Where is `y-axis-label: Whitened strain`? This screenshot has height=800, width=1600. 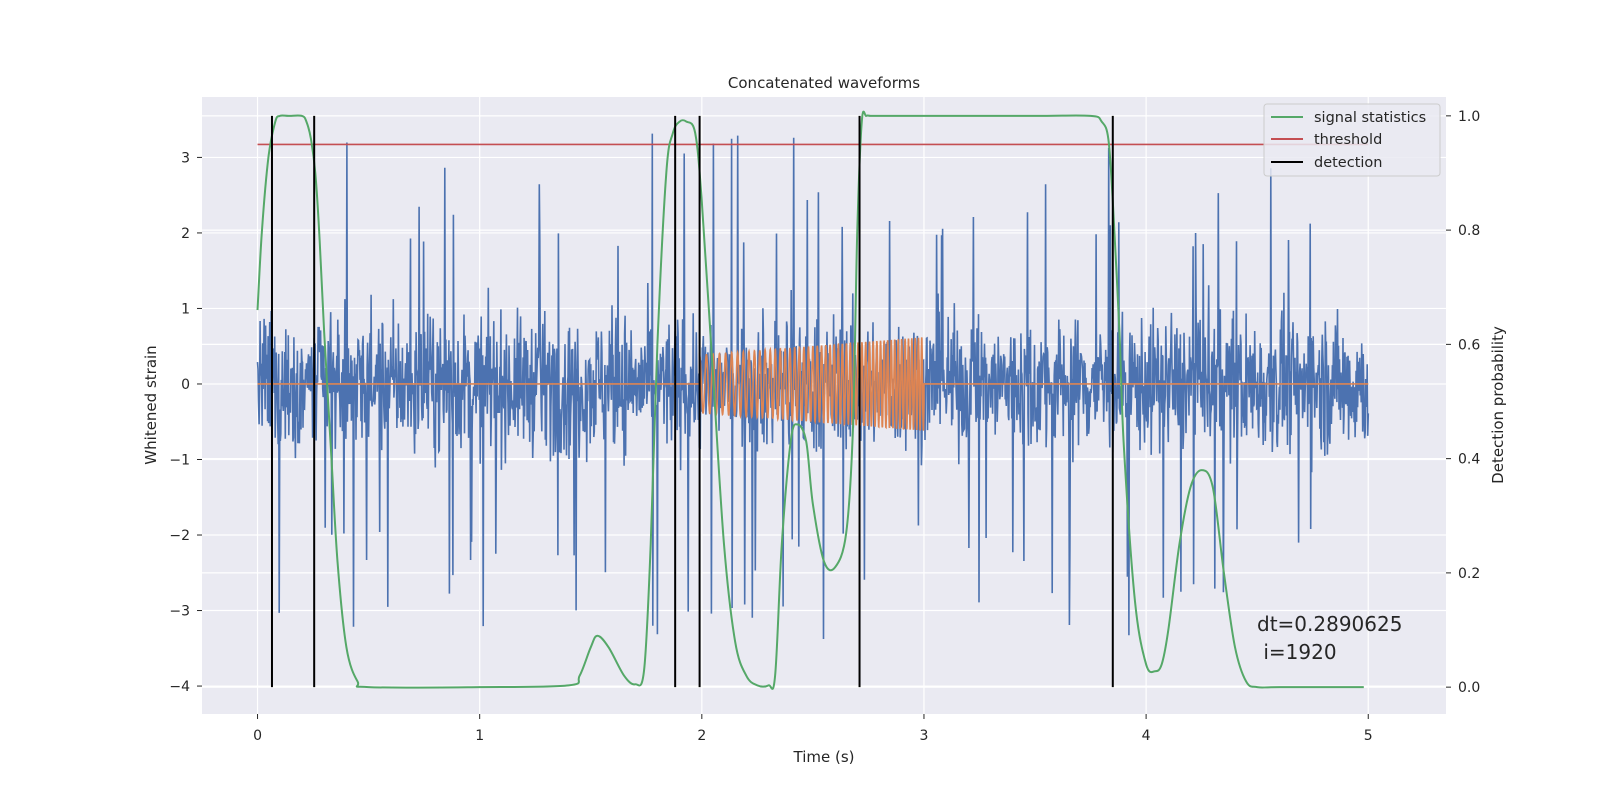
y-axis-label: Whitened strain is located at coordinates (151, 404).